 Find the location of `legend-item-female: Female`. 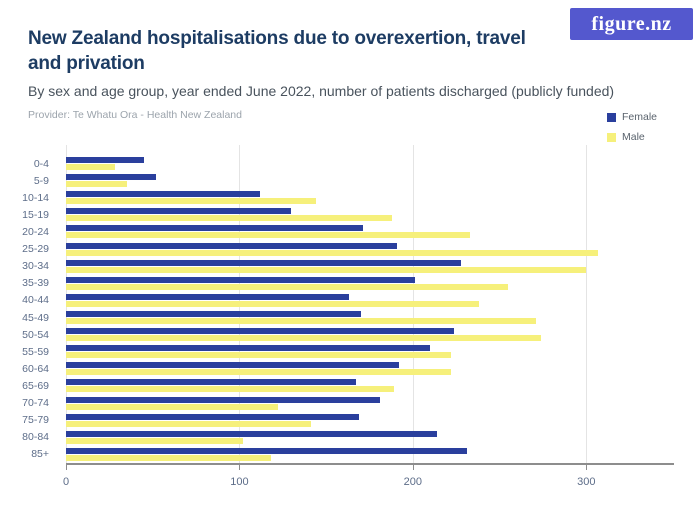

legend-item-female: Female is located at coordinates (632, 117).